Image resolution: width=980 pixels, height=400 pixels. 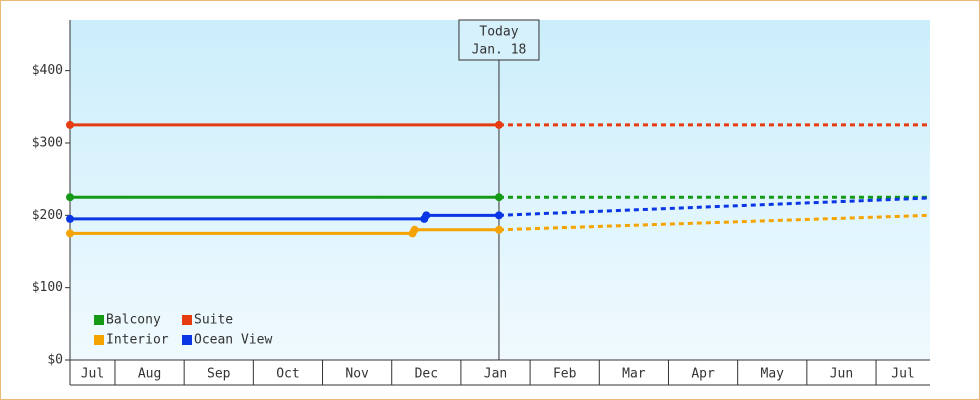 I want to click on y-tick-label: $300, so click(x=47, y=142).